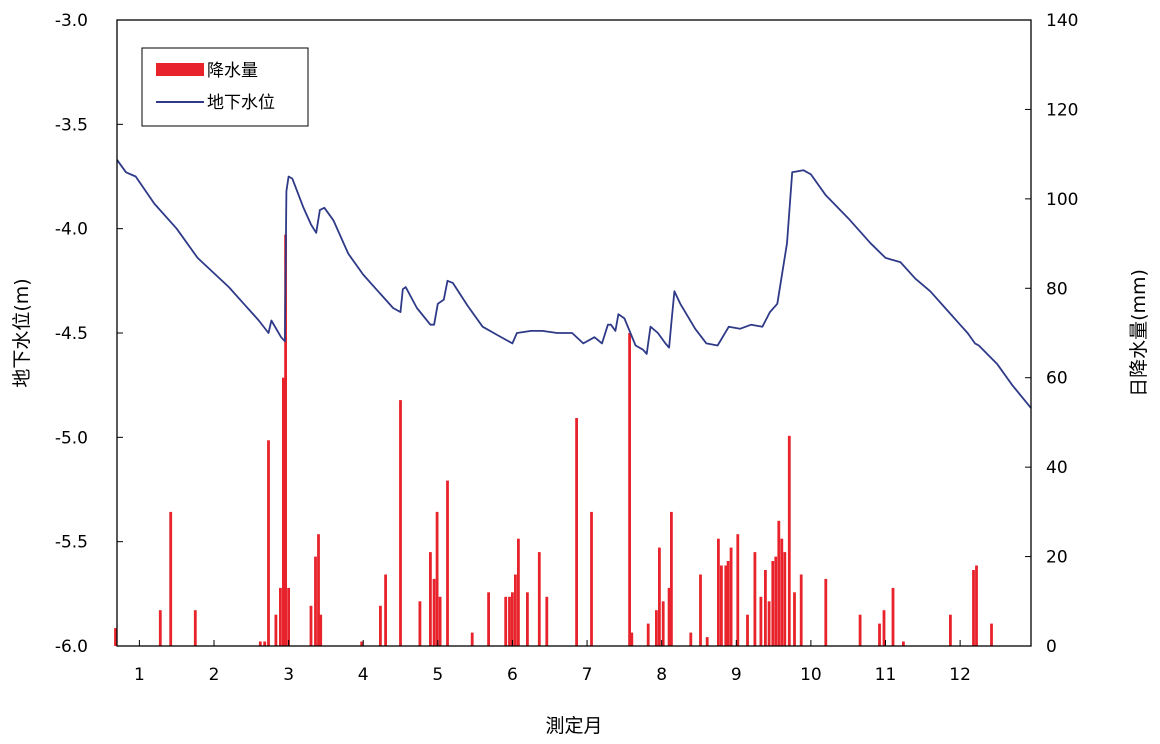  What do you see at coordinates (1057, 558) in the screenshot?
I see `right-tick-label: 20` at bounding box center [1057, 558].